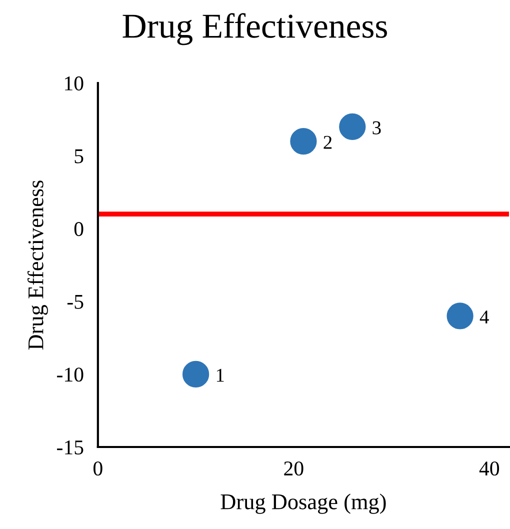 The width and height of the screenshot is (510, 529). What do you see at coordinates (254, 29) in the screenshot?
I see `chart-title: Drug Effectiveness` at bounding box center [254, 29].